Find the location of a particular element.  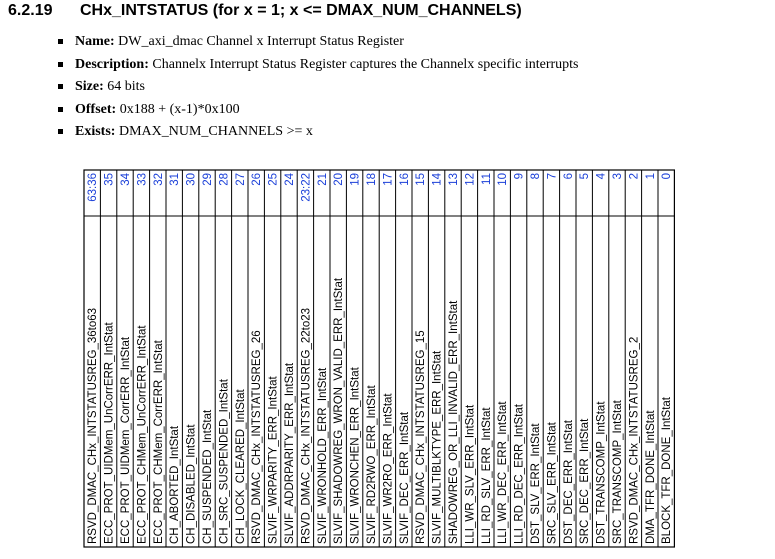

bit-range-label: 10 is located at coordinates (503, 179).